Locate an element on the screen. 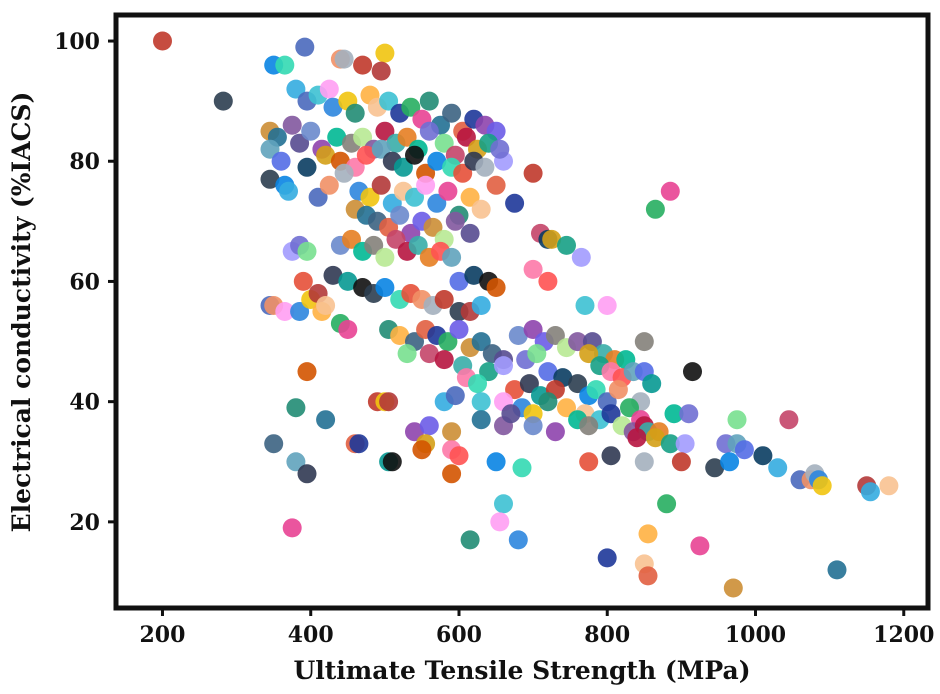  y-axis-title: Electrical conductivity (%IACS) is located at coordinates (21, 312).